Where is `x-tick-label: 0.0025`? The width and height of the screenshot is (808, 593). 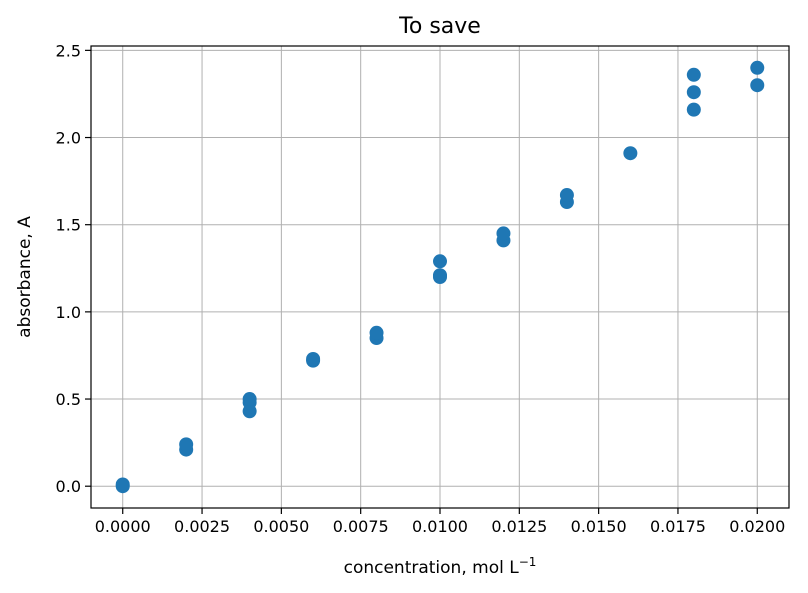
x-tick-label: 0.0025 is located at coordinates (202, 526).